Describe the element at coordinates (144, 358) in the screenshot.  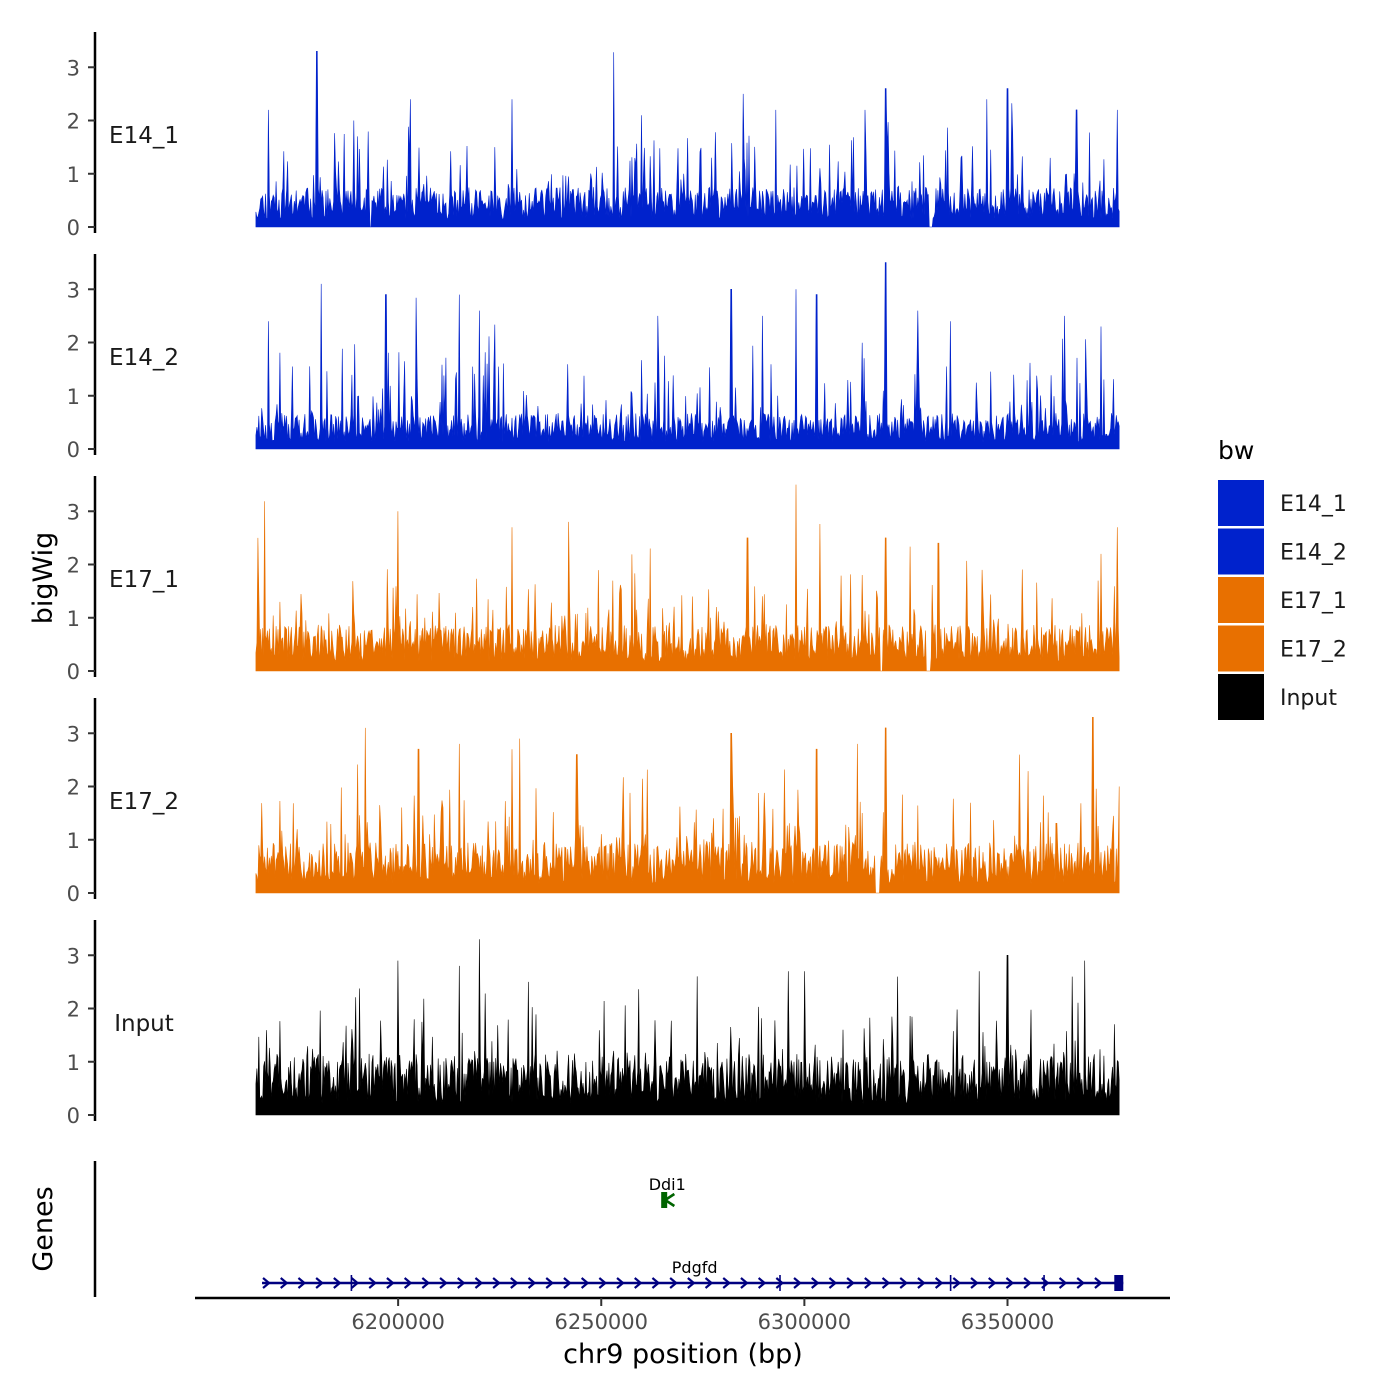
I see `track-label: E14_2` at that location.